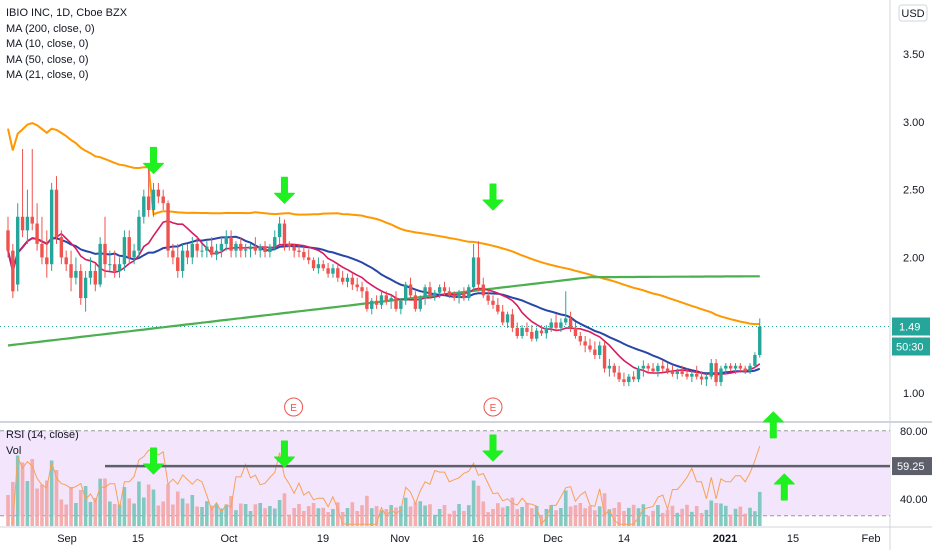  Describe the element at coordinates (50, 28) in the screenshot. I see `ma200-label: MA (200, close, 0)` at that location.